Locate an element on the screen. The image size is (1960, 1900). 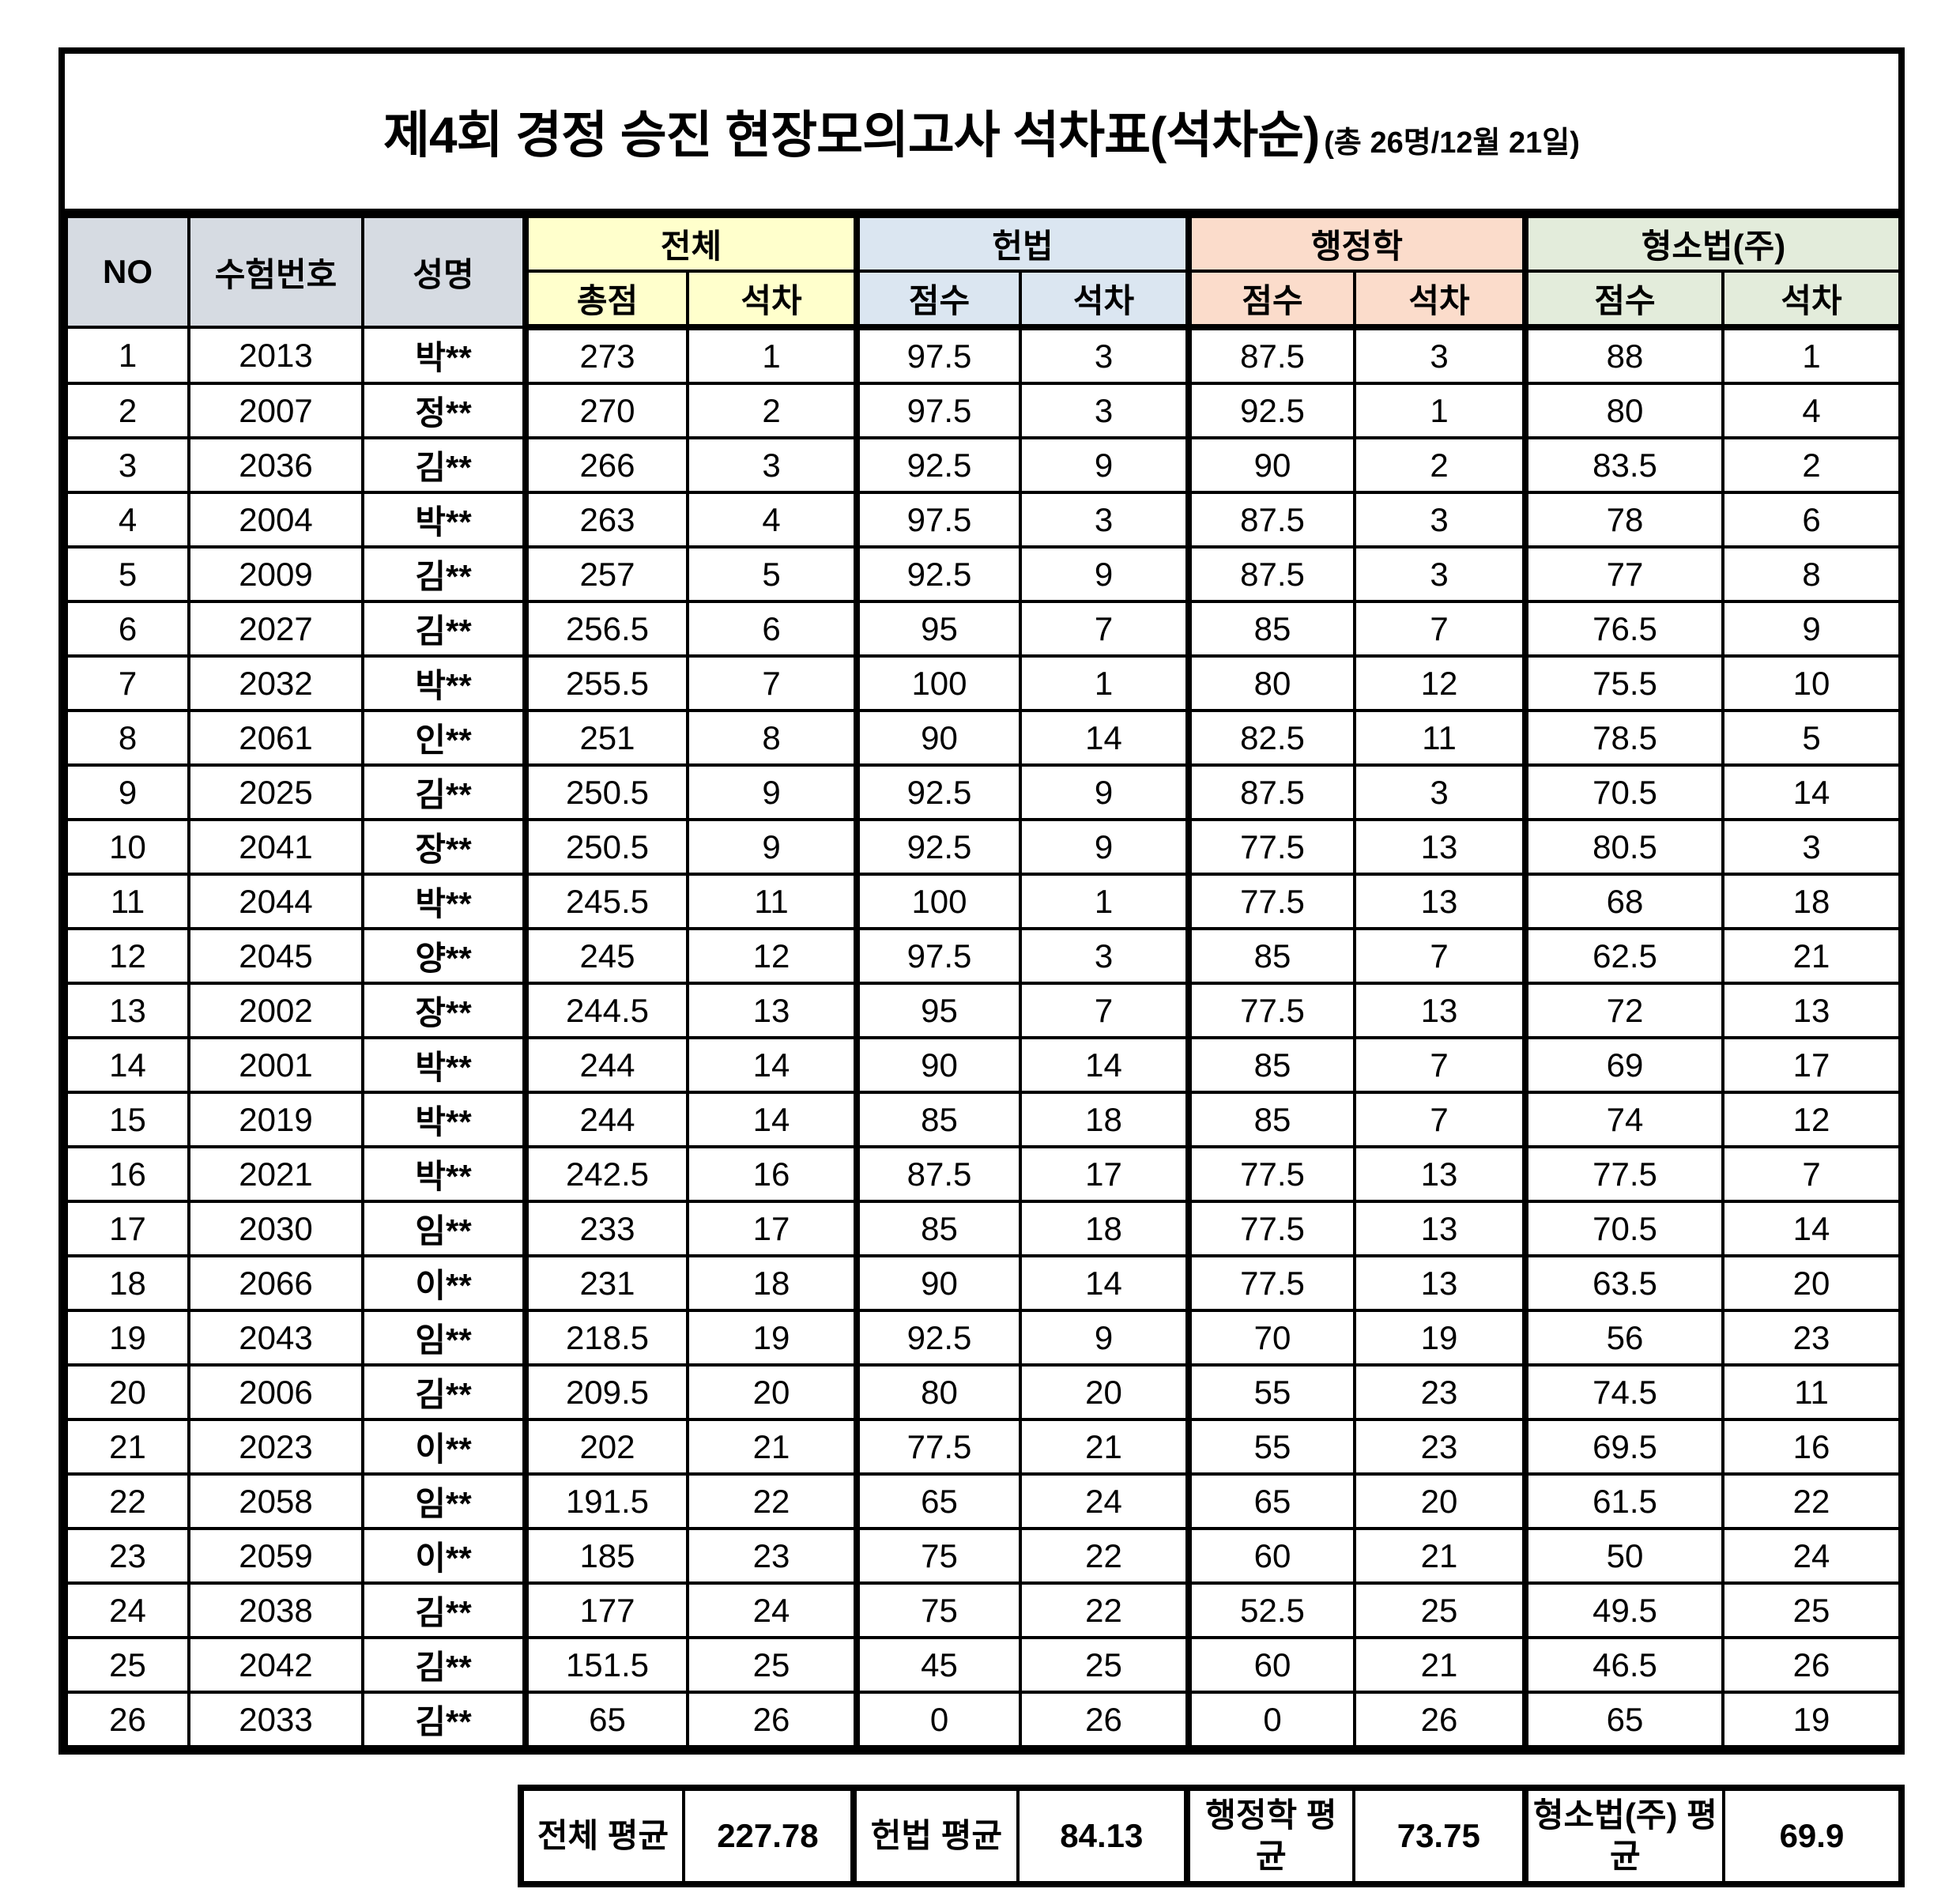
col-criminal-procedure-rank: 20 is located at coordinates (1811, 1283).